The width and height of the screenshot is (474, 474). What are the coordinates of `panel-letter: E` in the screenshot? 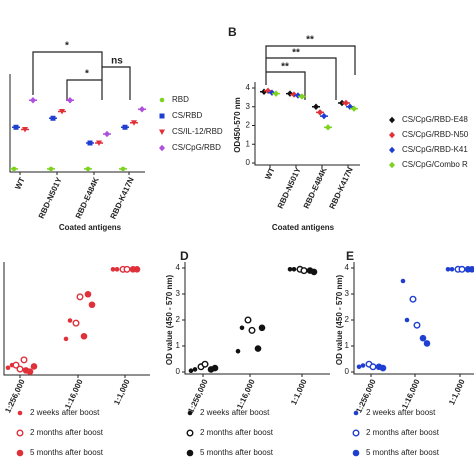 It's located at (350, 256).